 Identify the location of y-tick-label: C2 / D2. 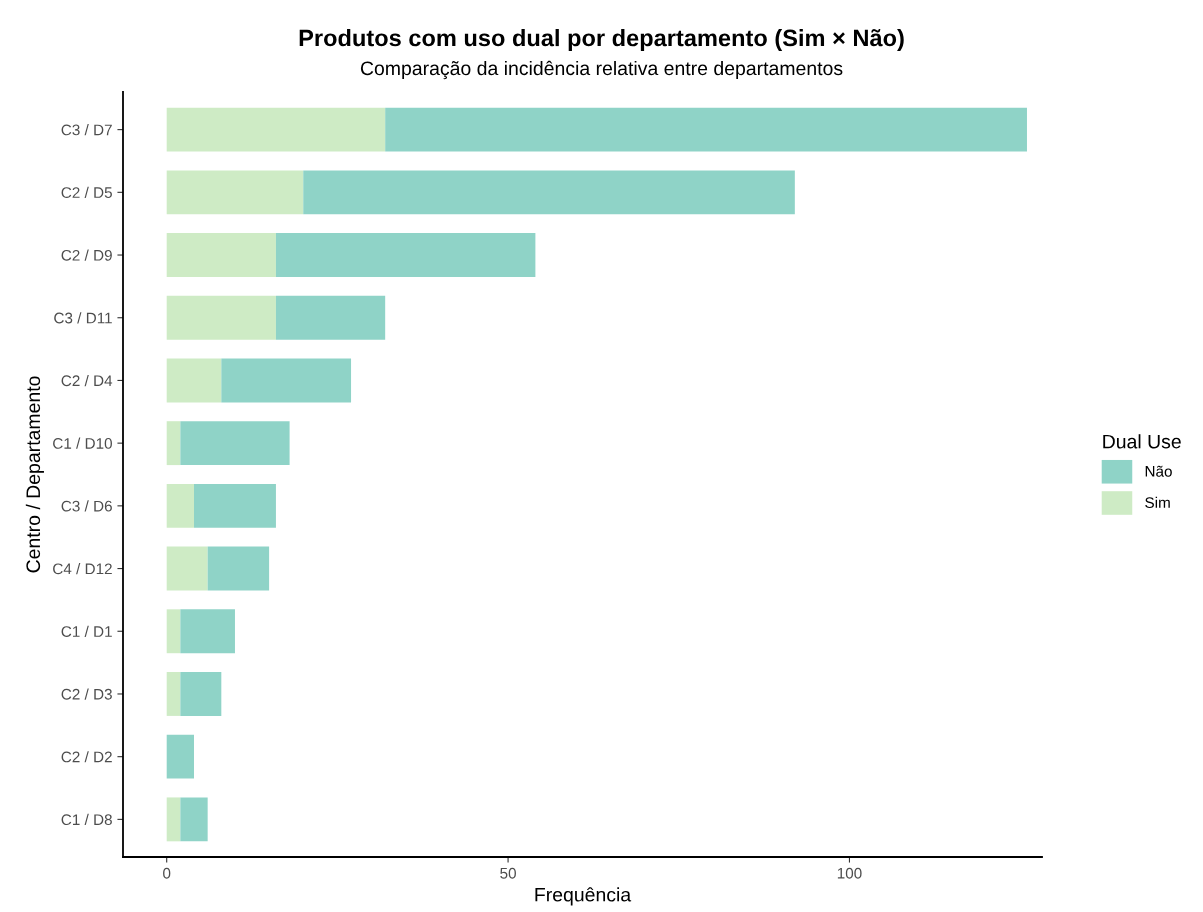
(86, 757).